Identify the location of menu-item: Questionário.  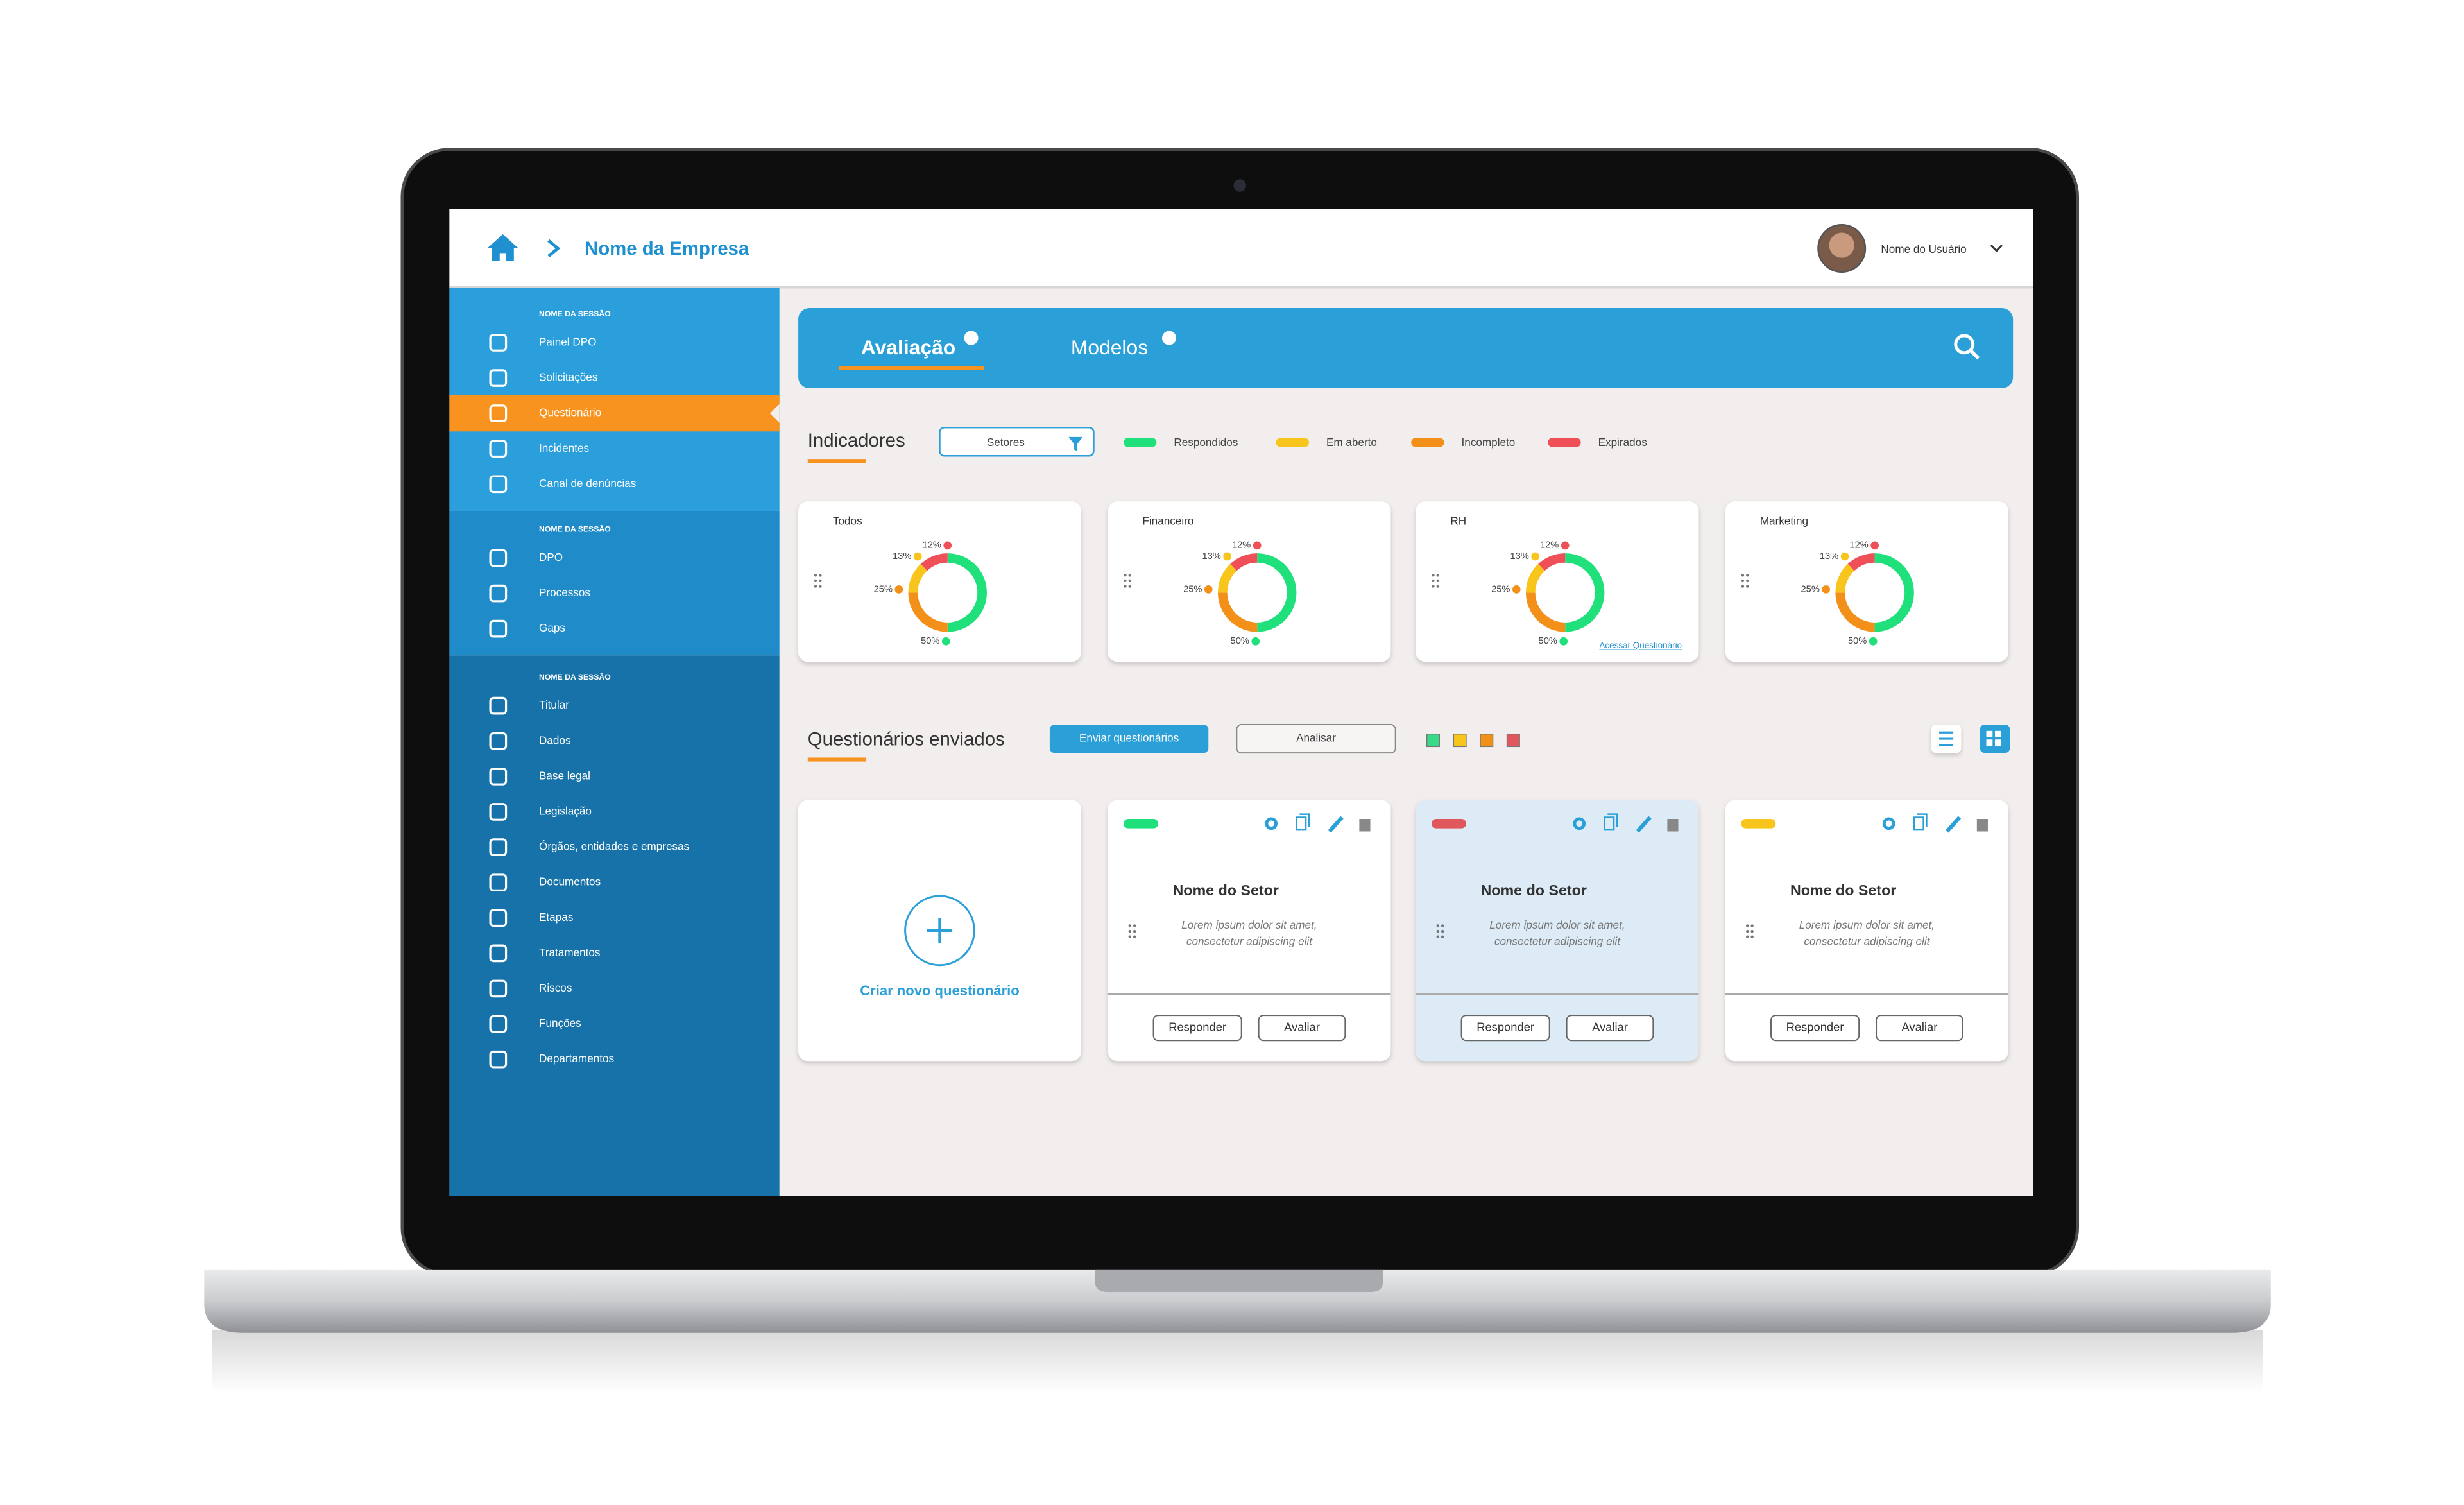
(570, 412).